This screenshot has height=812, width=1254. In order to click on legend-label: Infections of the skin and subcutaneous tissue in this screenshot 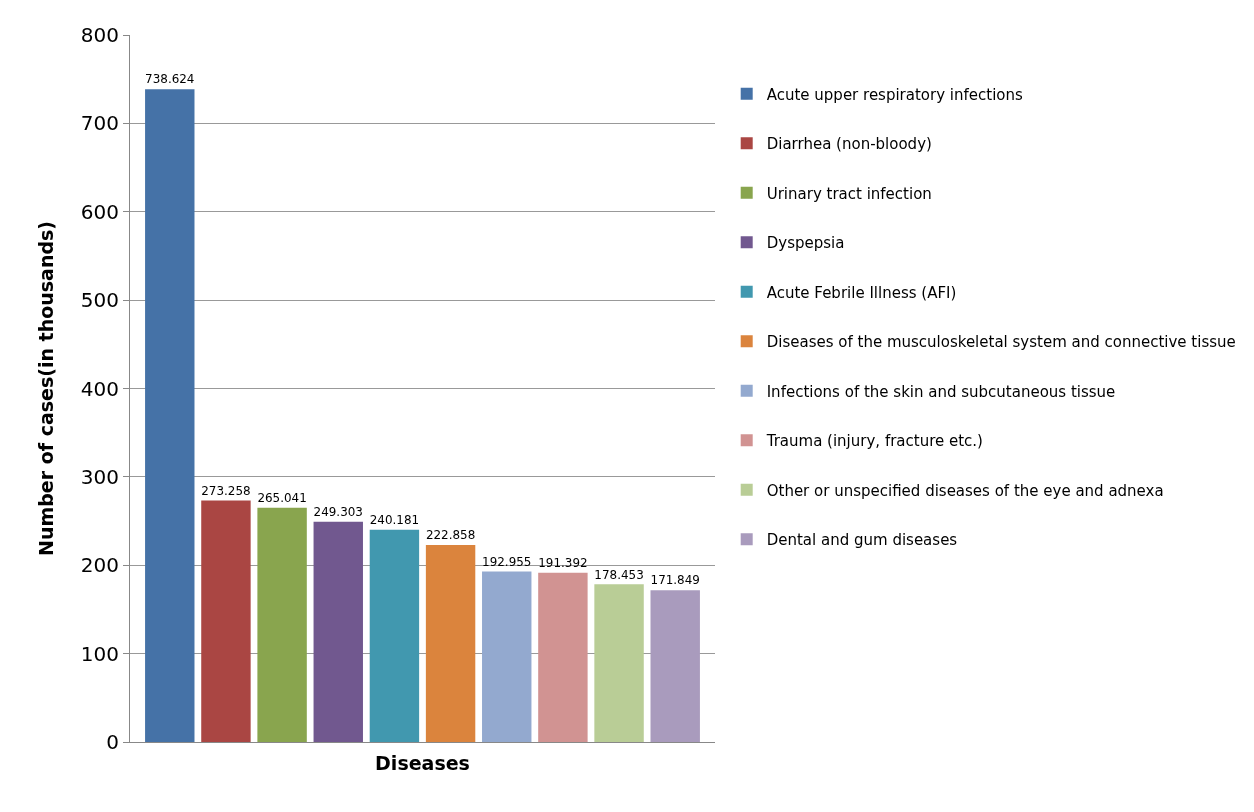, I will do `click(941, 391)`.